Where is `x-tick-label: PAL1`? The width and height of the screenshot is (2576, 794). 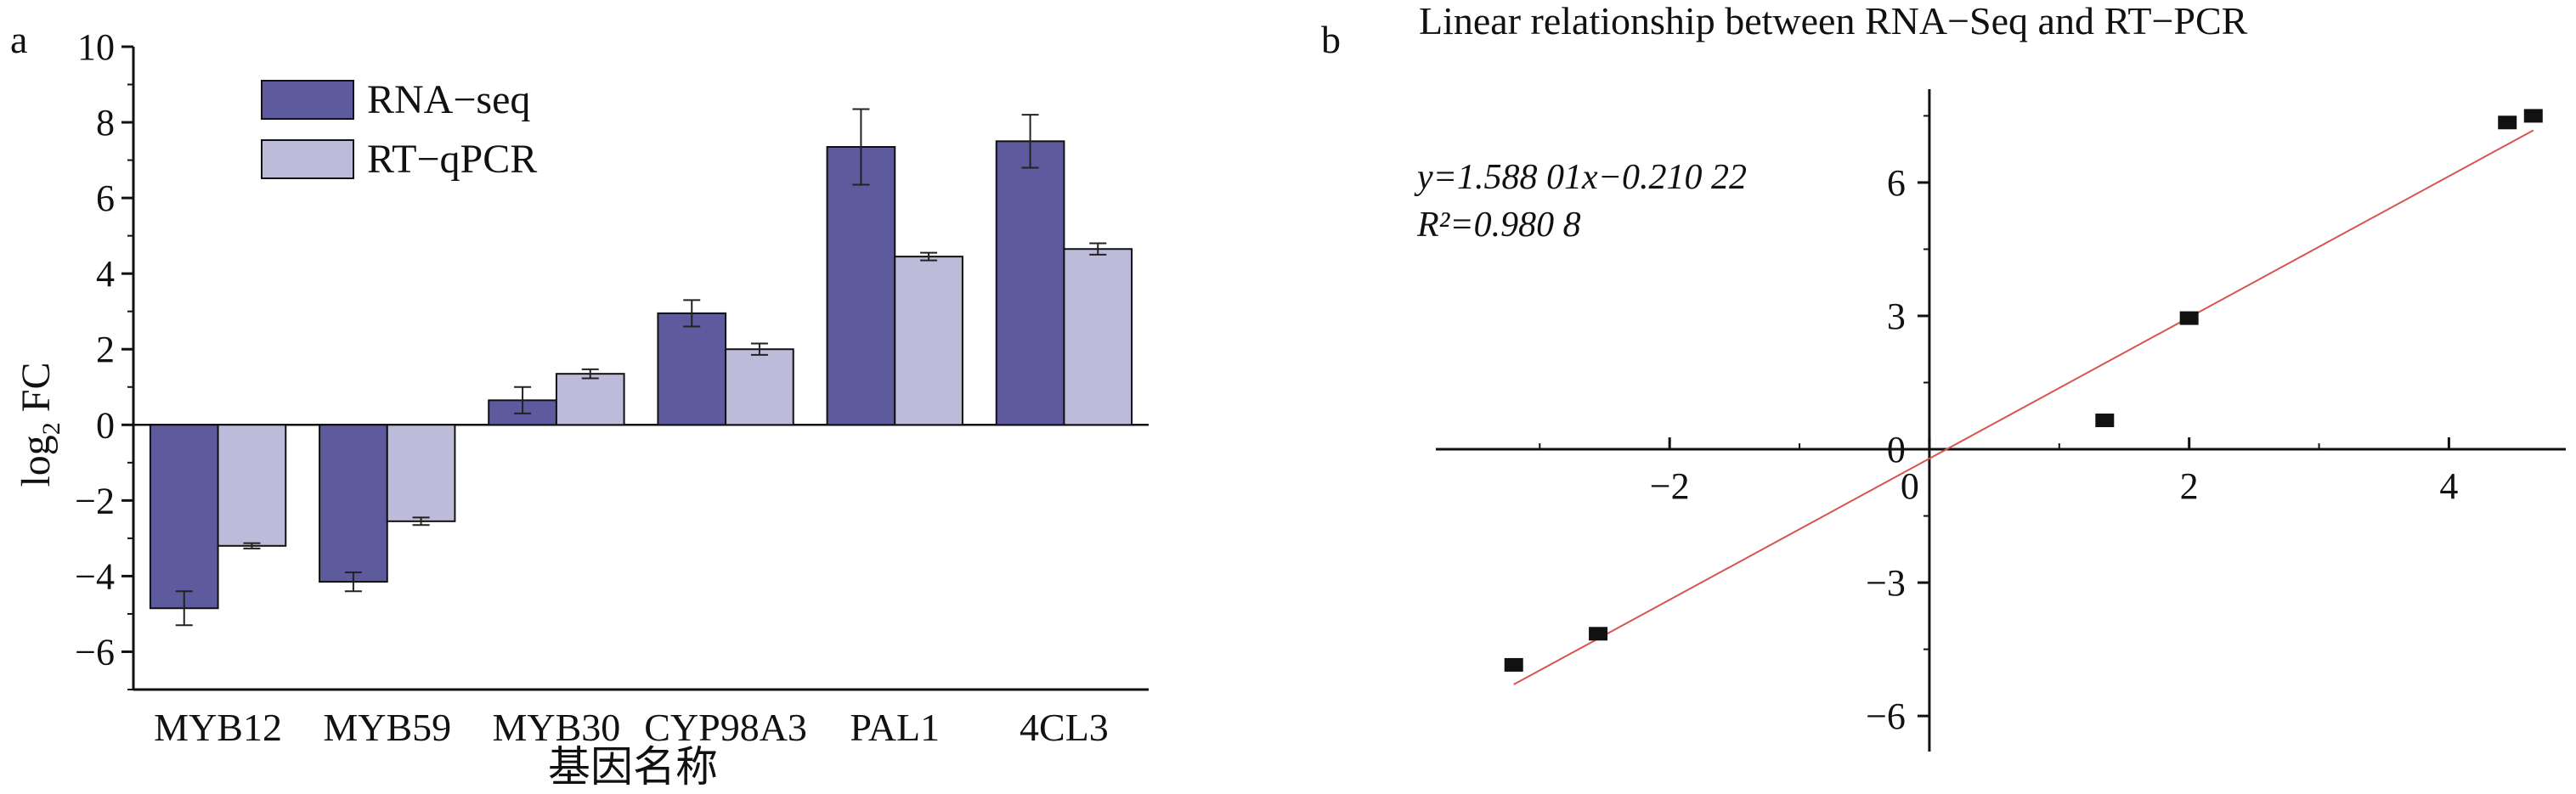
x-tick-label: PAL1 is located at coordinates (895, 727).